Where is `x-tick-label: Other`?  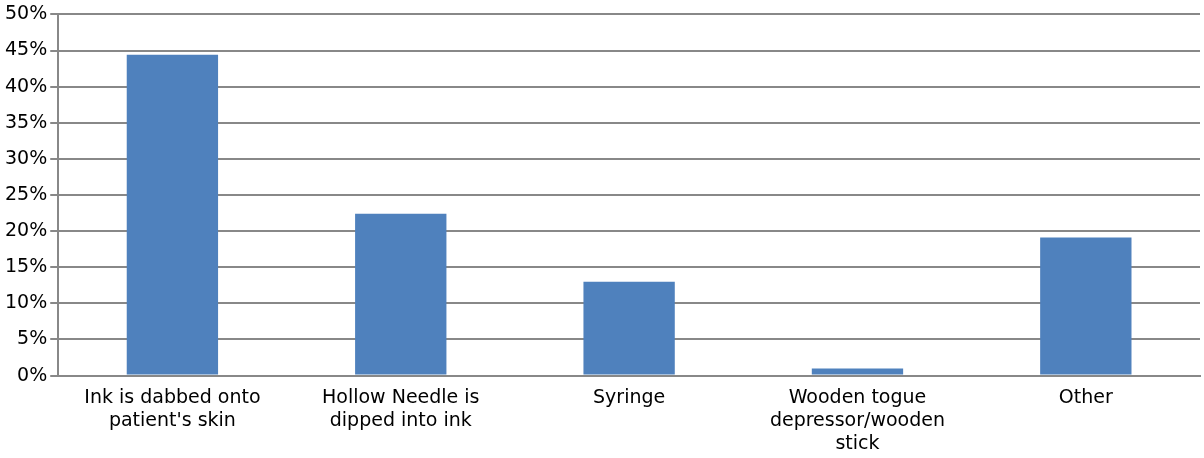 x-tick-label: Other is located at coordinates (1085, 395).